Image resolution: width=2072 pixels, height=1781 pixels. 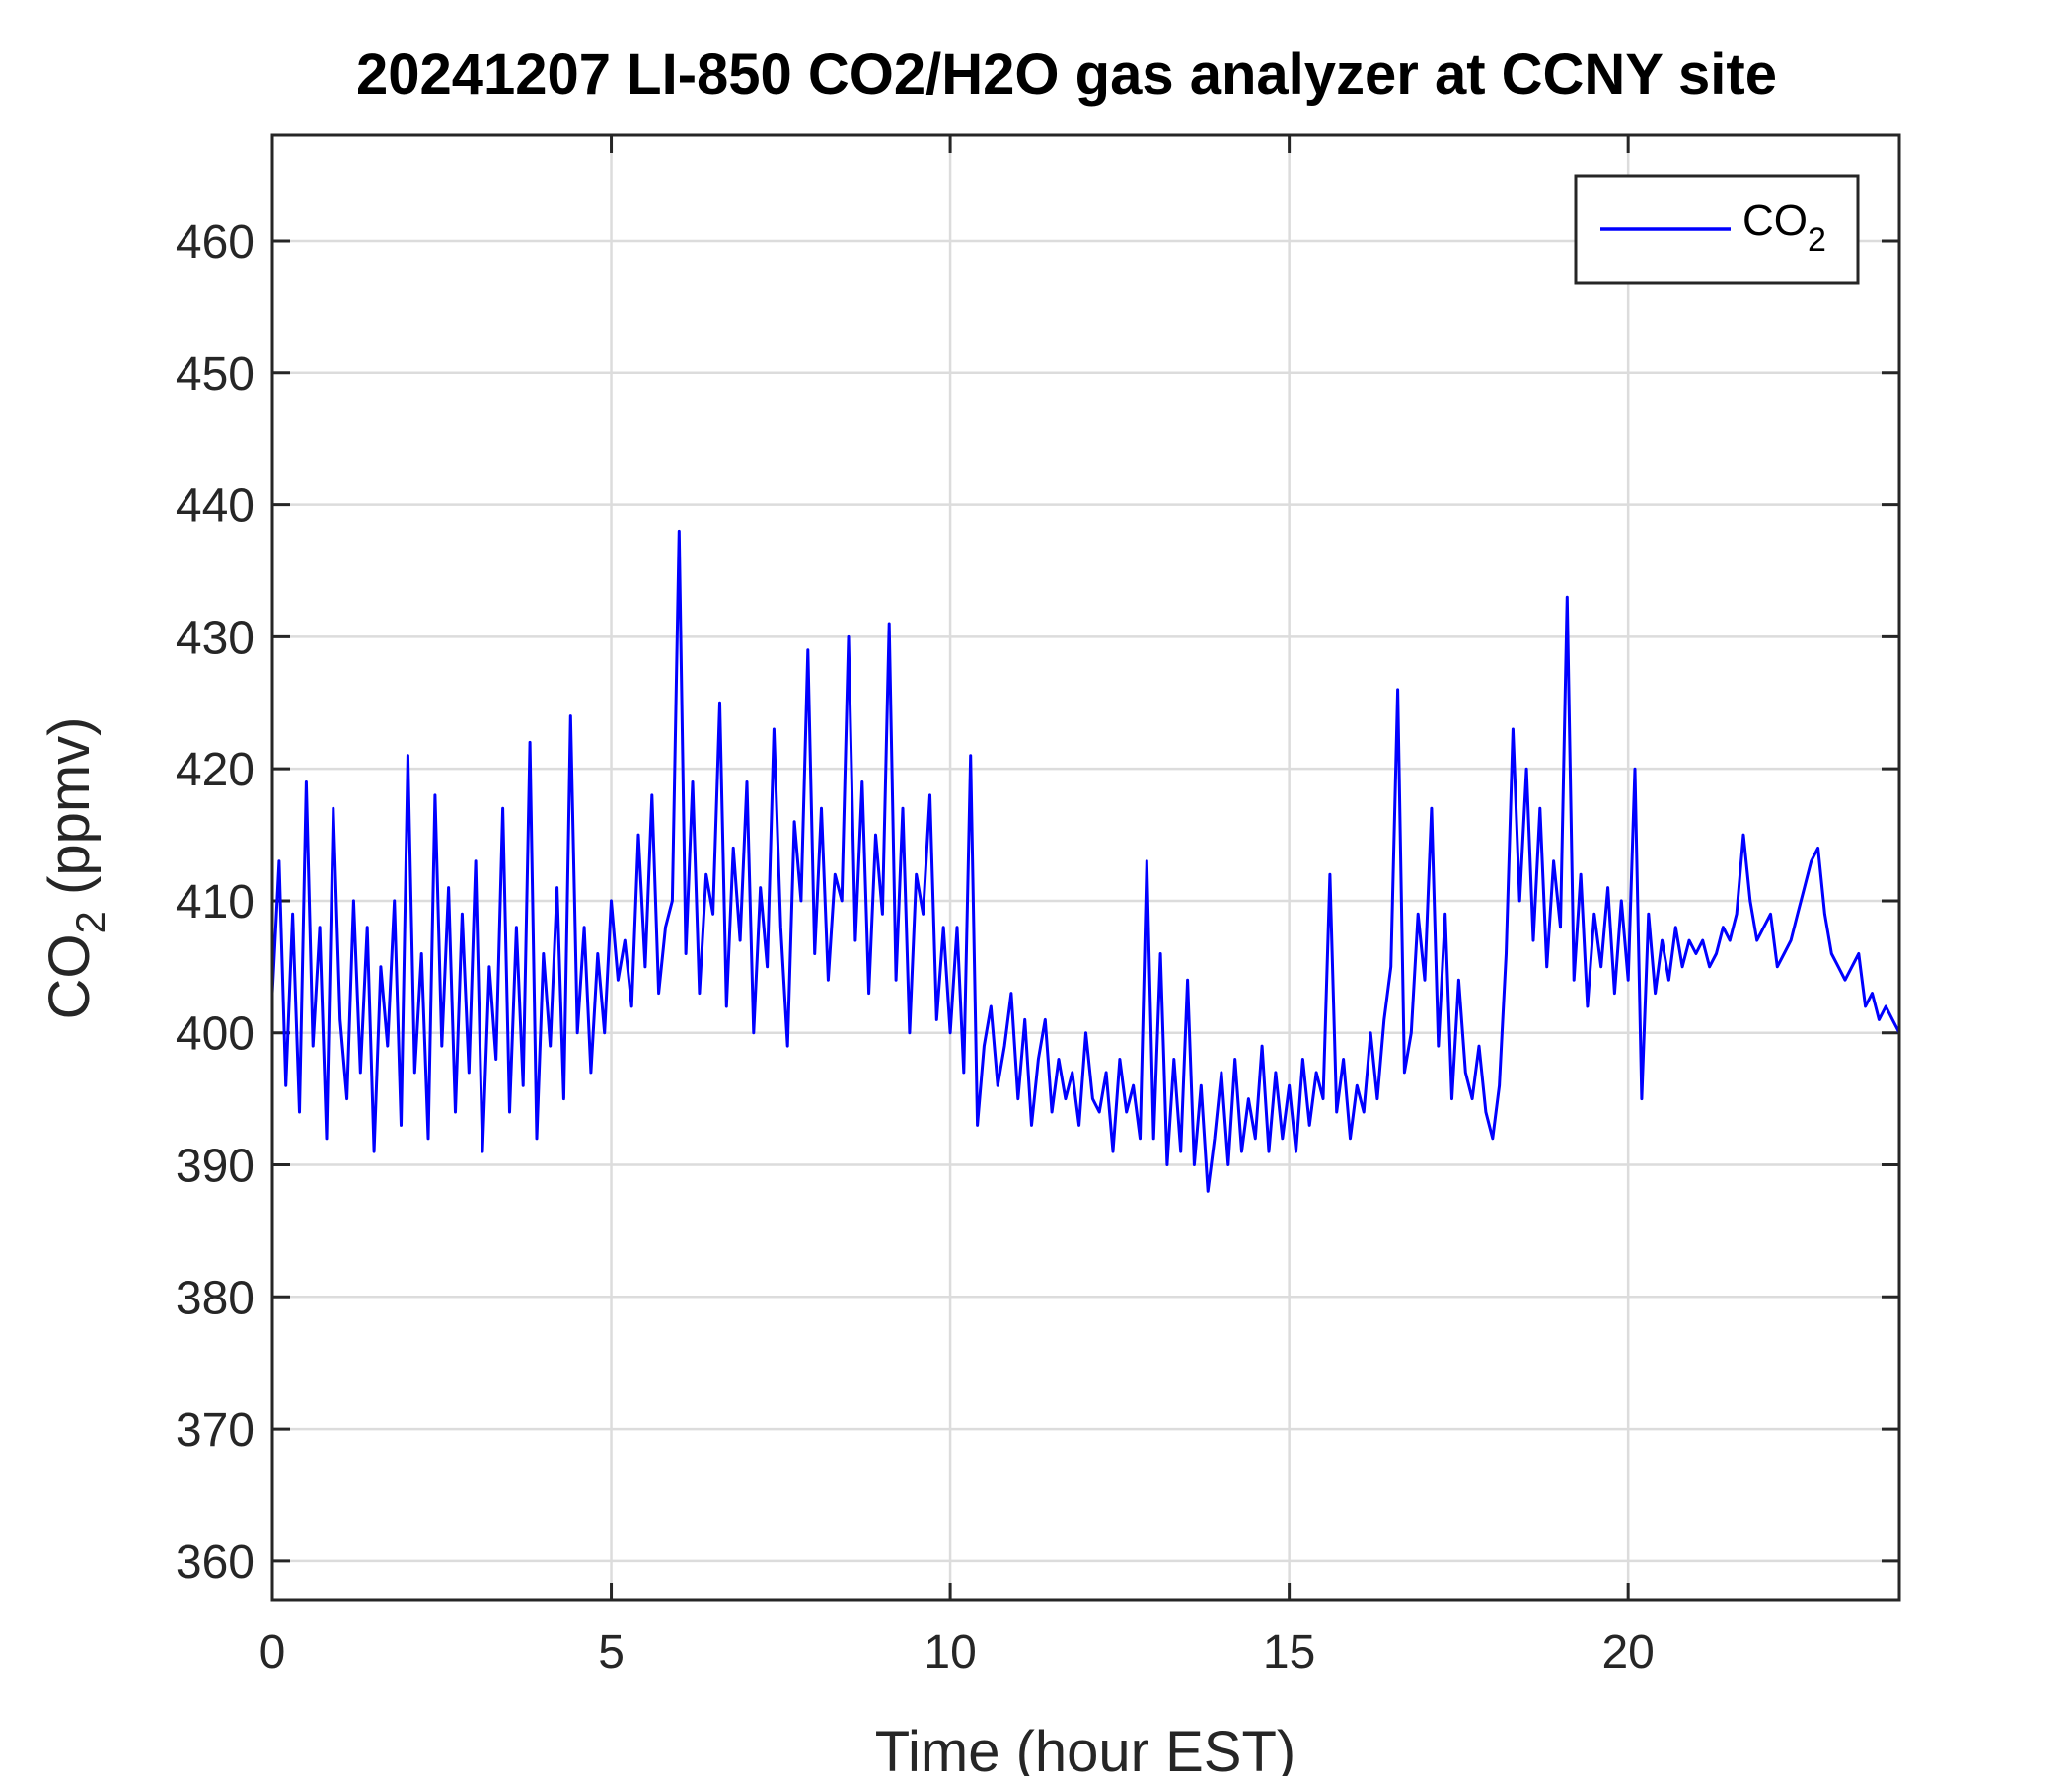 What do you see at coordinates (950, 1652) in the screenshot?
I see `x-tick-label: 10` at bounding box center [950, 1652].